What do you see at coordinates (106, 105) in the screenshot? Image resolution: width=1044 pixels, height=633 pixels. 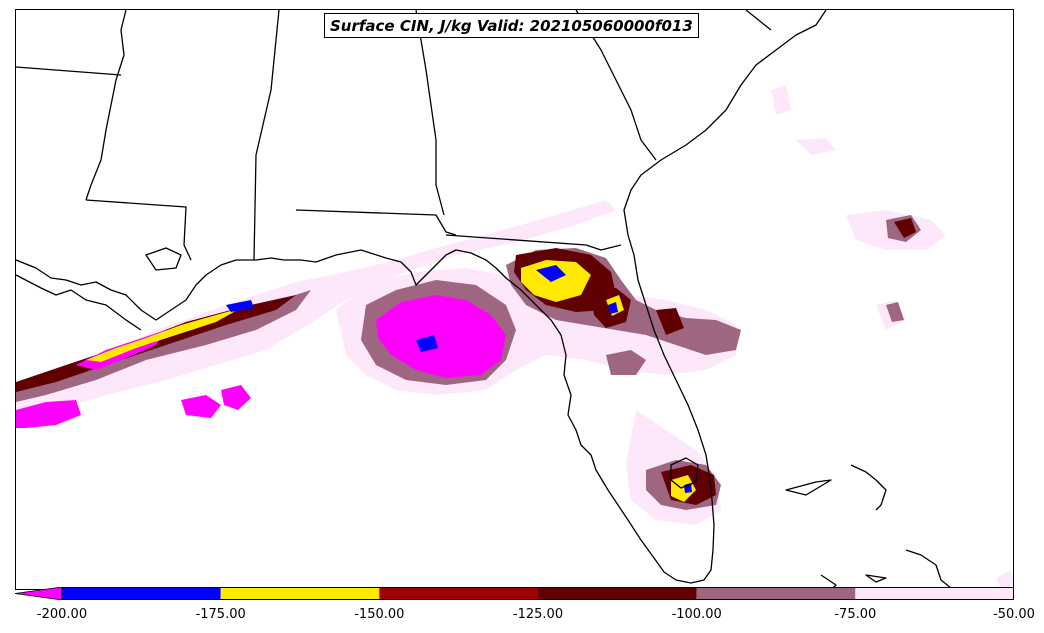 I see `ms-la-border` at bounding box center [106, 105].